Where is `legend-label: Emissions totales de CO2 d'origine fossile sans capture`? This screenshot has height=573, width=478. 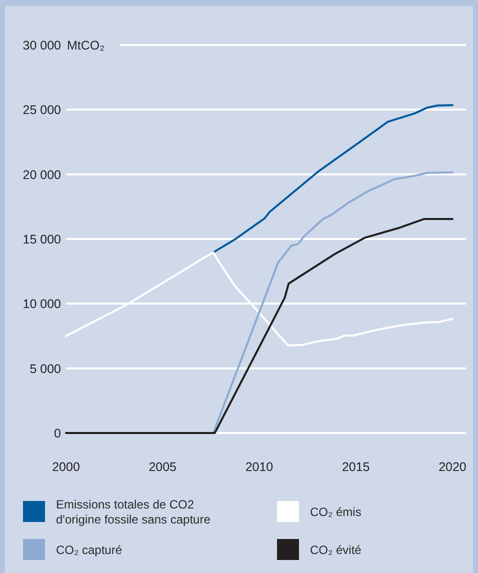 legend-label: Emissions totales de CO2 d'origine fossile sans capture is located at coordinates (133, 512).